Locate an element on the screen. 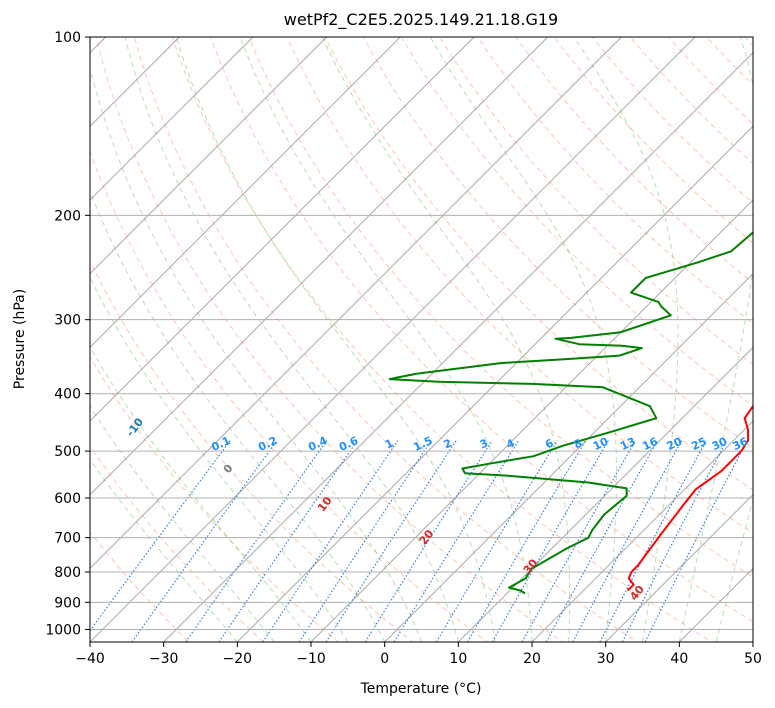 This screenshot has width=775, height=708. y-tick-label: 300 is located at coordinates (67, 321).